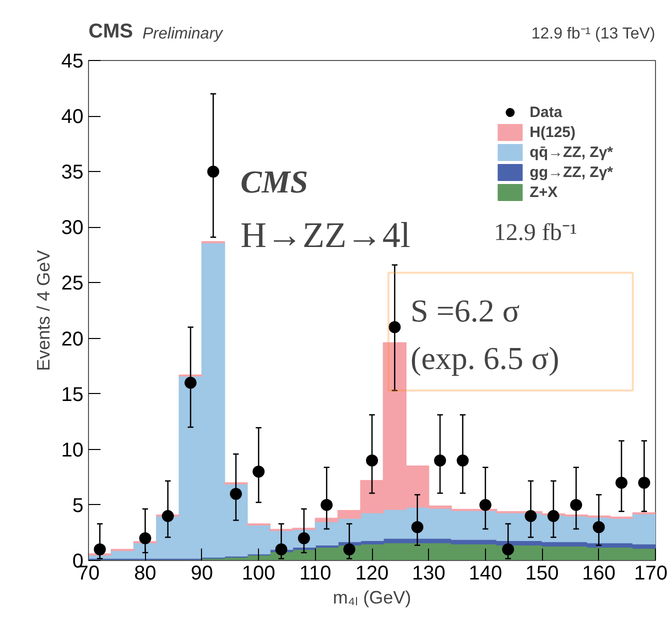  Describe the element at coordinates (536, 233) in the screenshot. I see `annotation: 12.9 fb⁻¹` at that location.